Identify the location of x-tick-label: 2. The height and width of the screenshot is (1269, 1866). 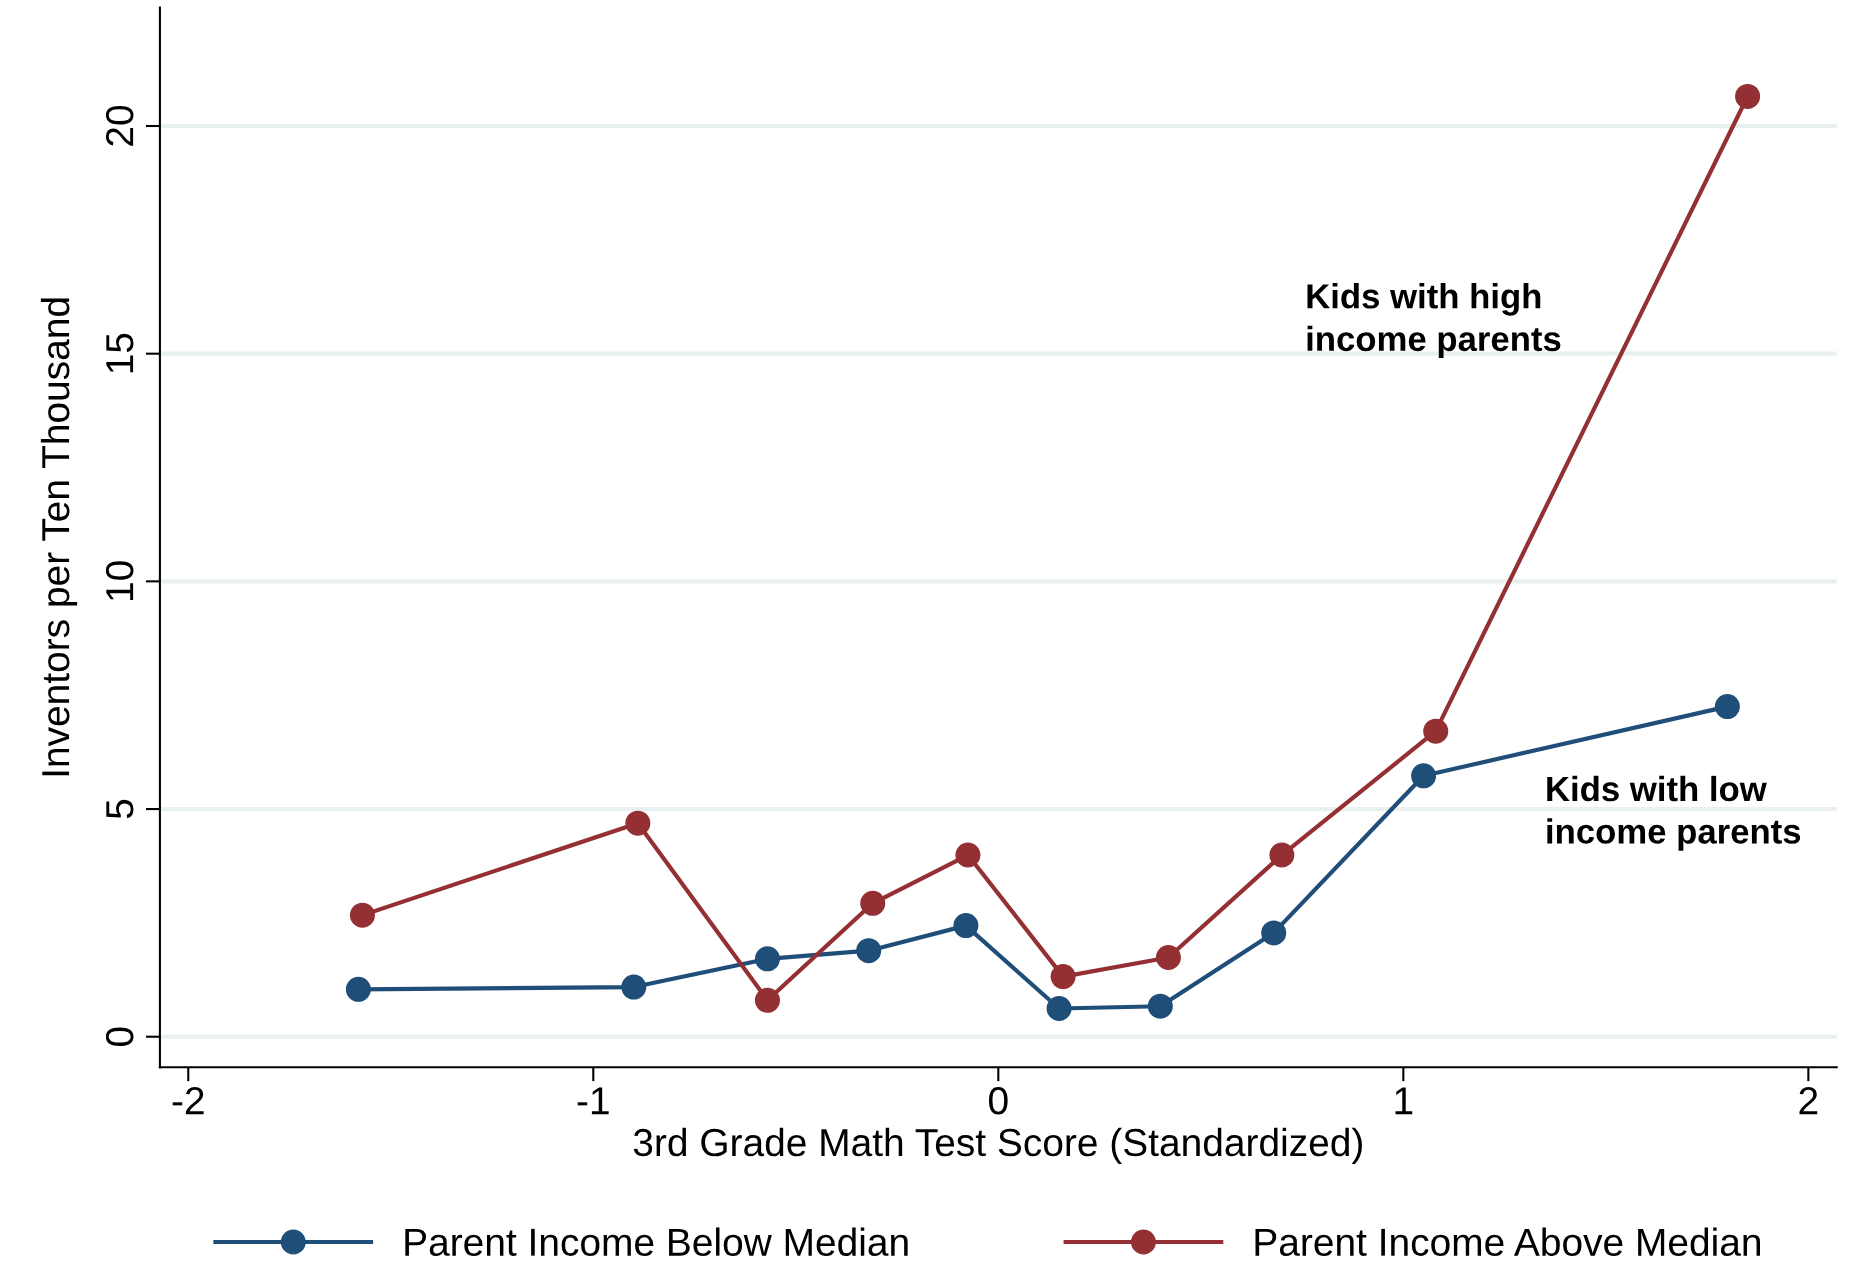
(1808, 1101).